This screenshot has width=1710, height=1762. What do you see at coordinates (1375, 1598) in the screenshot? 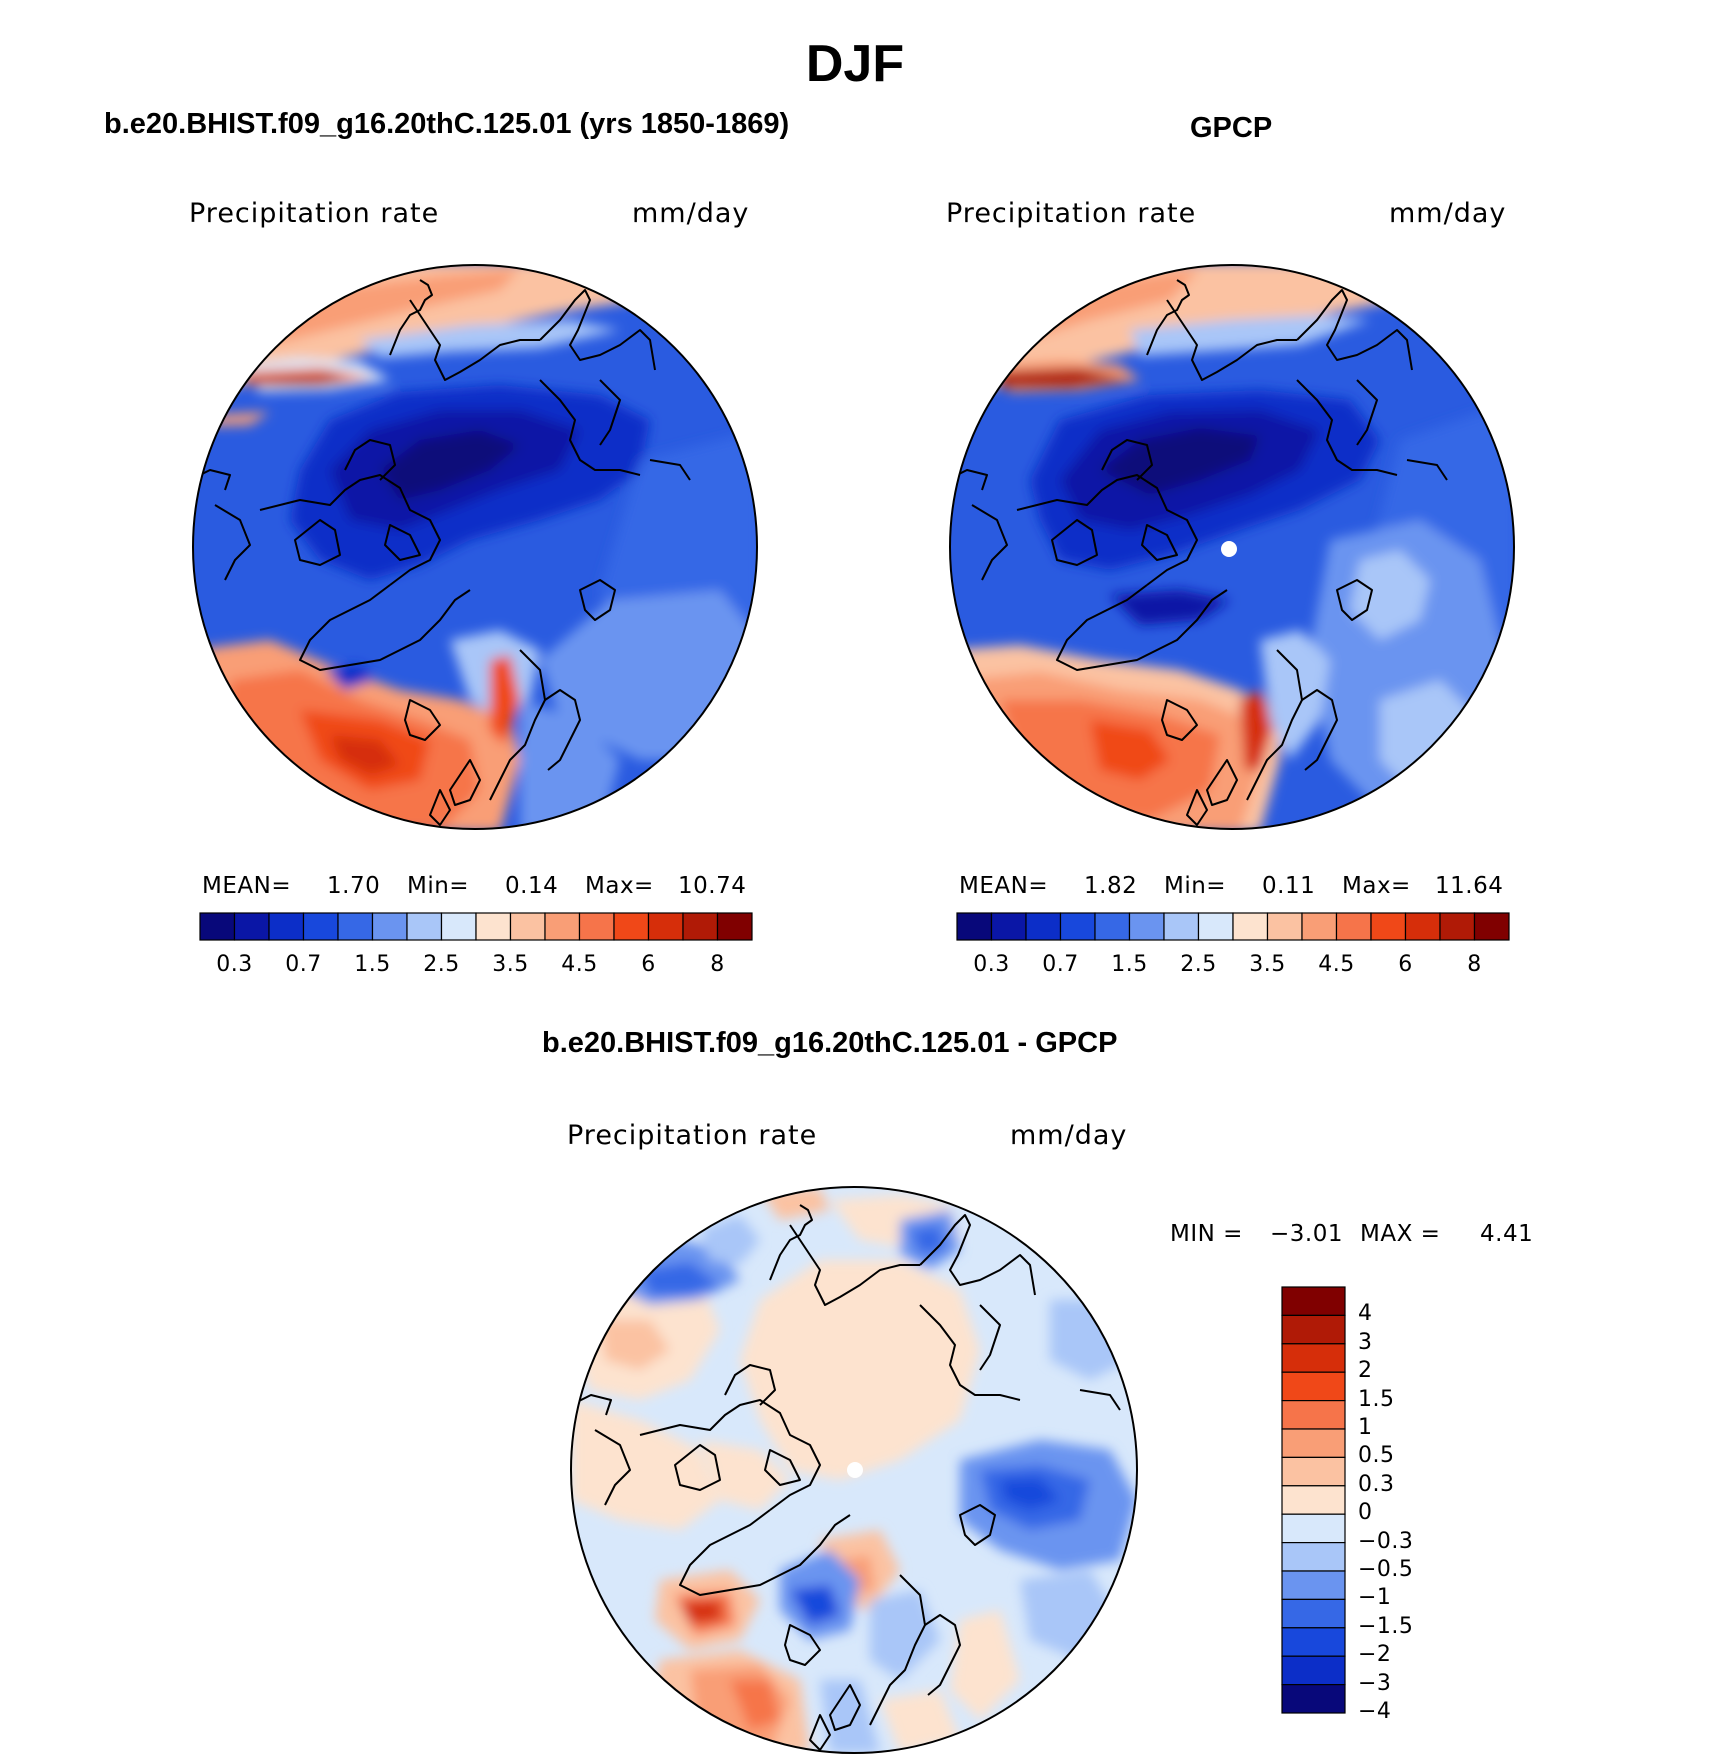
I see `diff-colorbar-tick: −1` at bounding box center [1375, 1598].